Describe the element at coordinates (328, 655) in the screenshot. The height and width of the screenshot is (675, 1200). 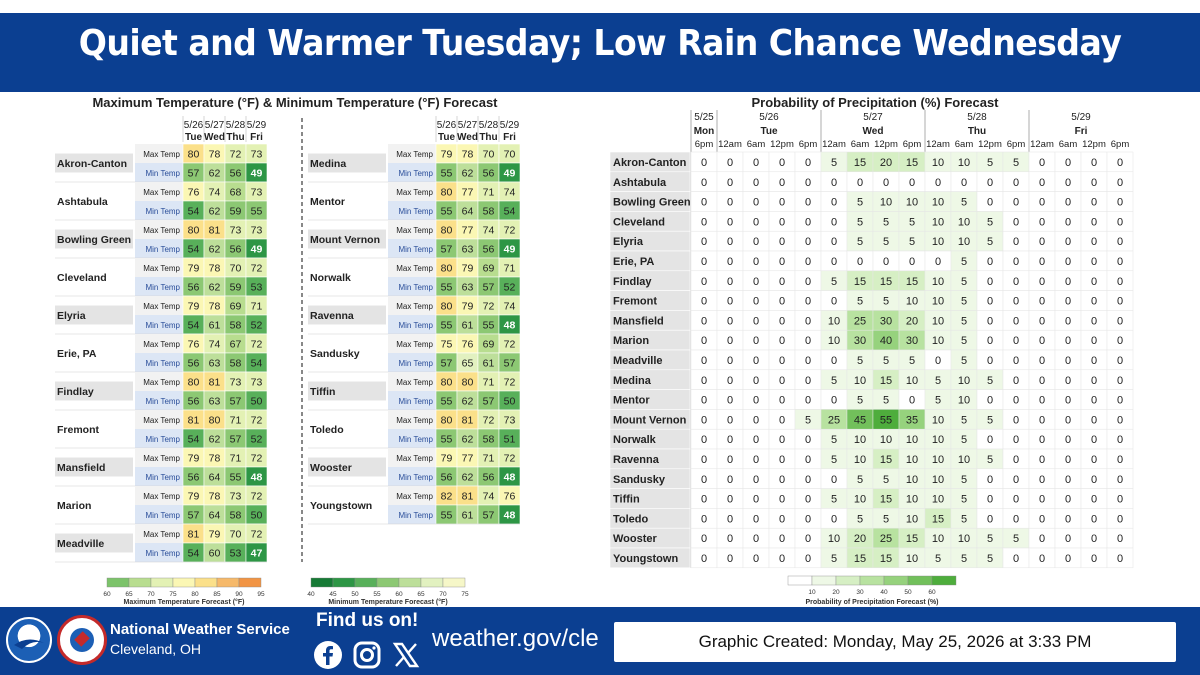
I see `facebook-icon` at that location.